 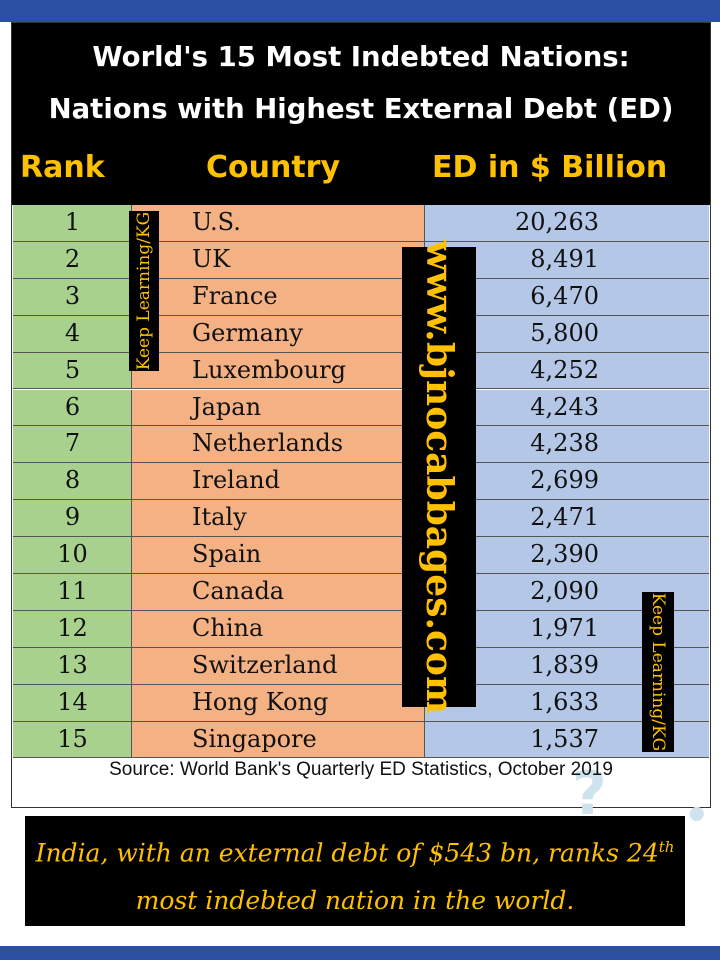 I want to click on table-row: 15 Singapore 1,537, so click(x=361, y=740).